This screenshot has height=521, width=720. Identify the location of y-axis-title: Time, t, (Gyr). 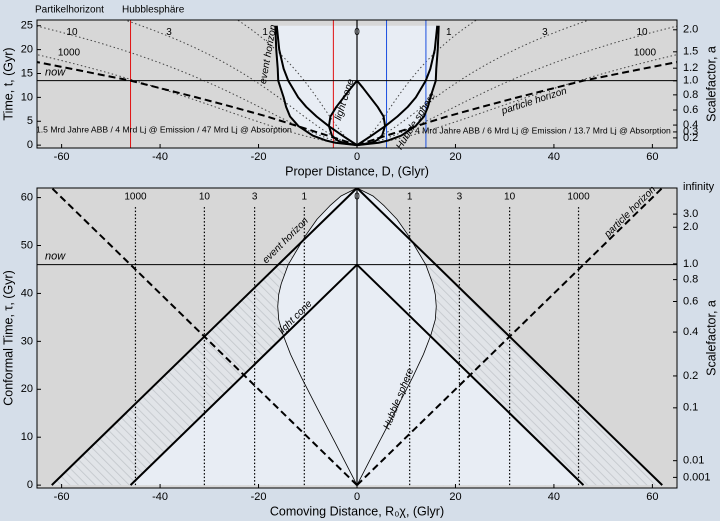
(8, 83).